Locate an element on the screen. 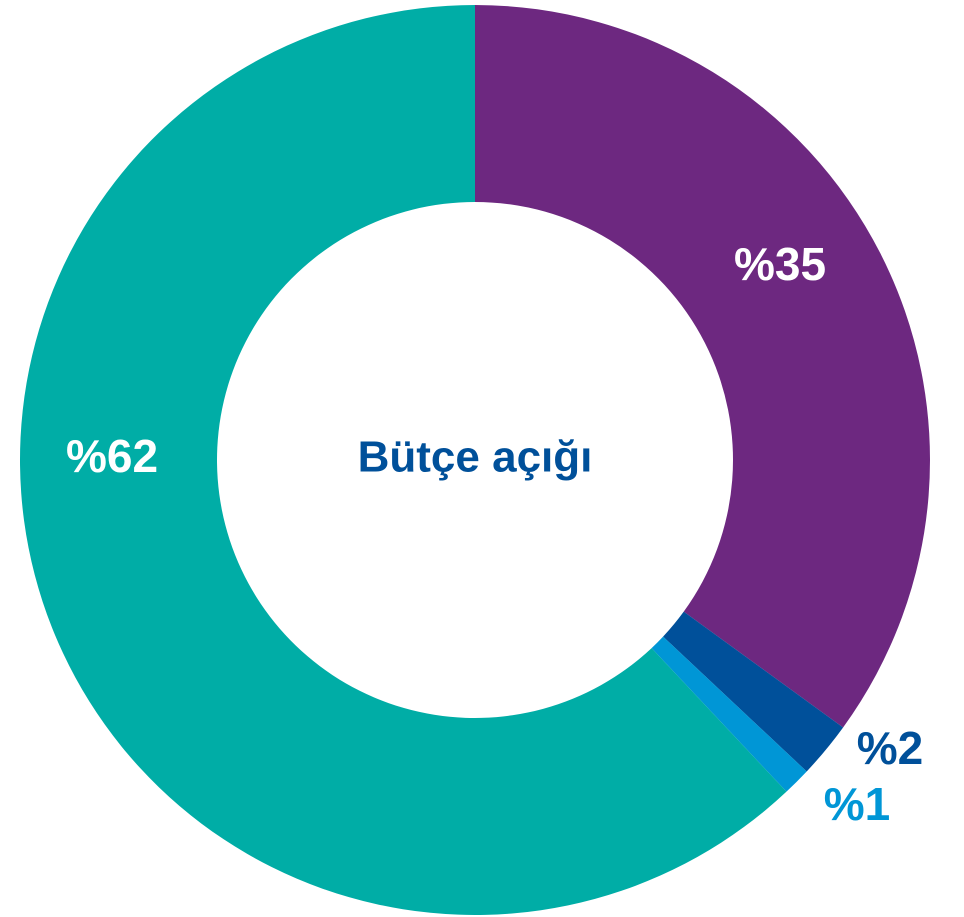 The image size is (964, 917). value-label: %62 is located at coordinates (112, 456).